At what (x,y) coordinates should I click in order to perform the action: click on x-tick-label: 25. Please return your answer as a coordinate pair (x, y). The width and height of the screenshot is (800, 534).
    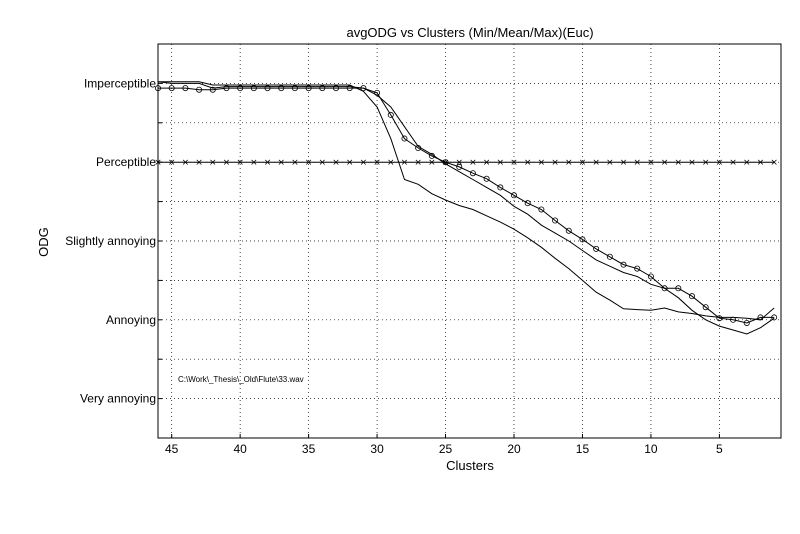
    Looking at the image, I should click on (446, 449).